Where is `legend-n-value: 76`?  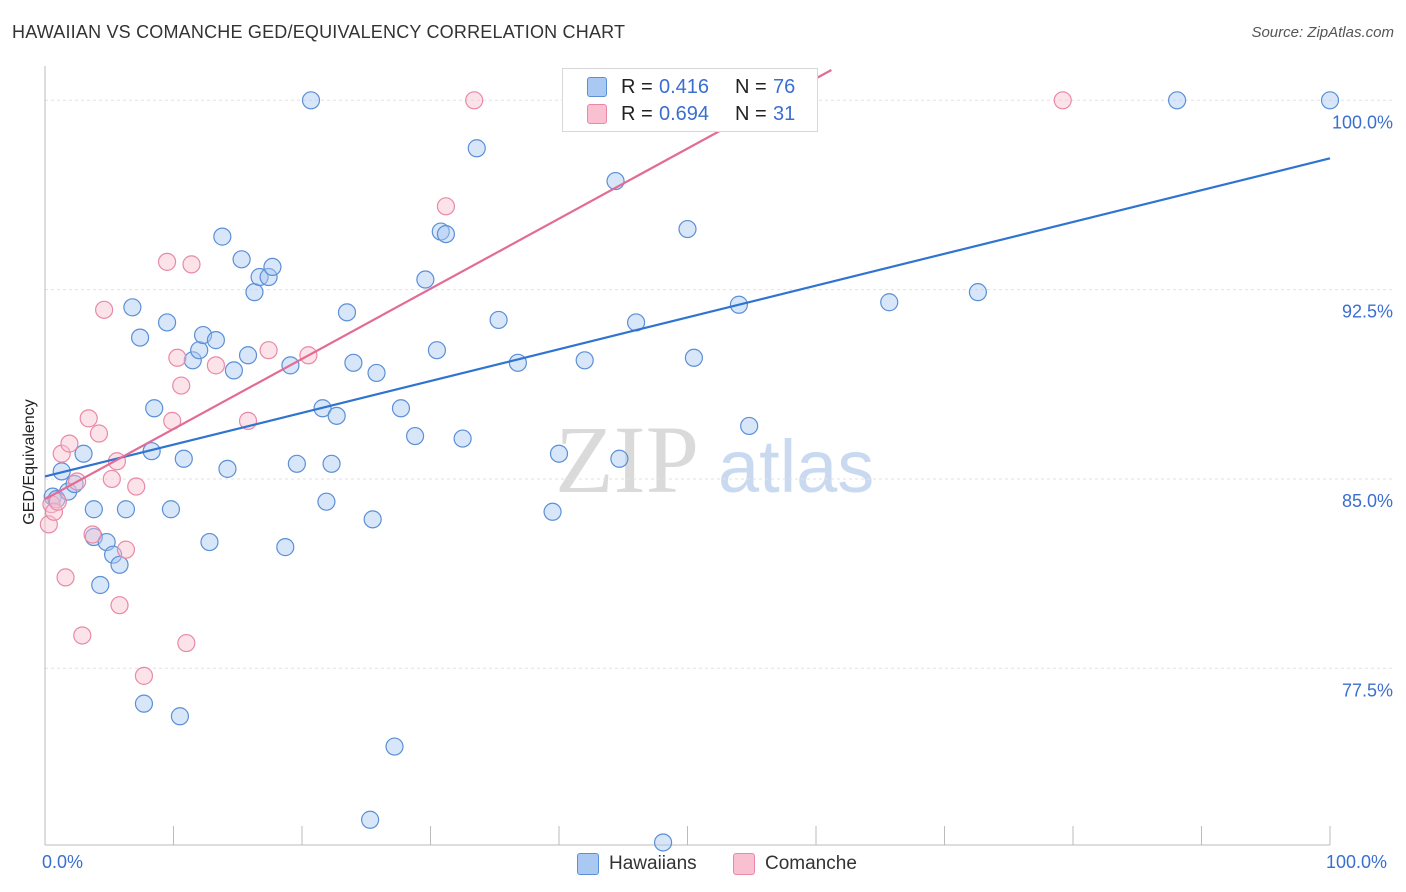
legend-n-value: 76 is located at coordinates (784, 86).